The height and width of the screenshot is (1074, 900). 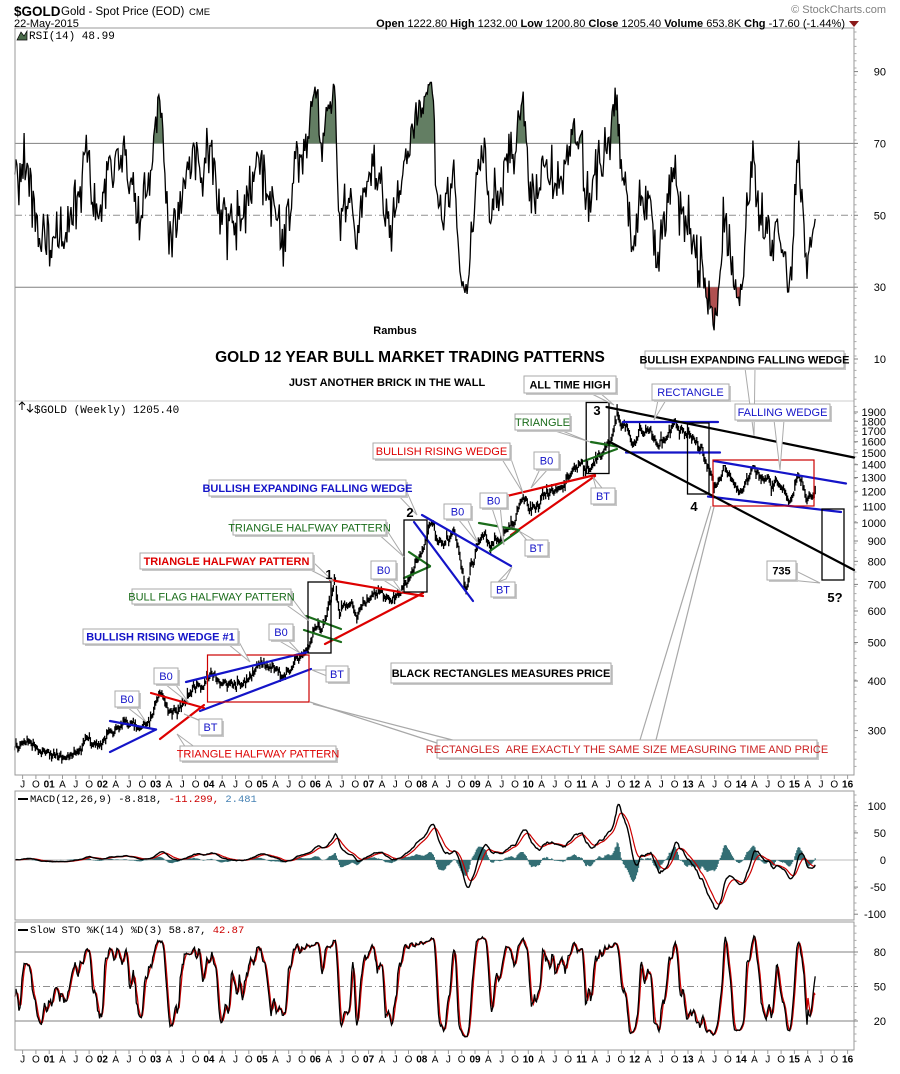 What do you see at coordinates (37, 11) in the screenshot?
I see `svg-text: $GOLD` at bounding box center [37, 11].